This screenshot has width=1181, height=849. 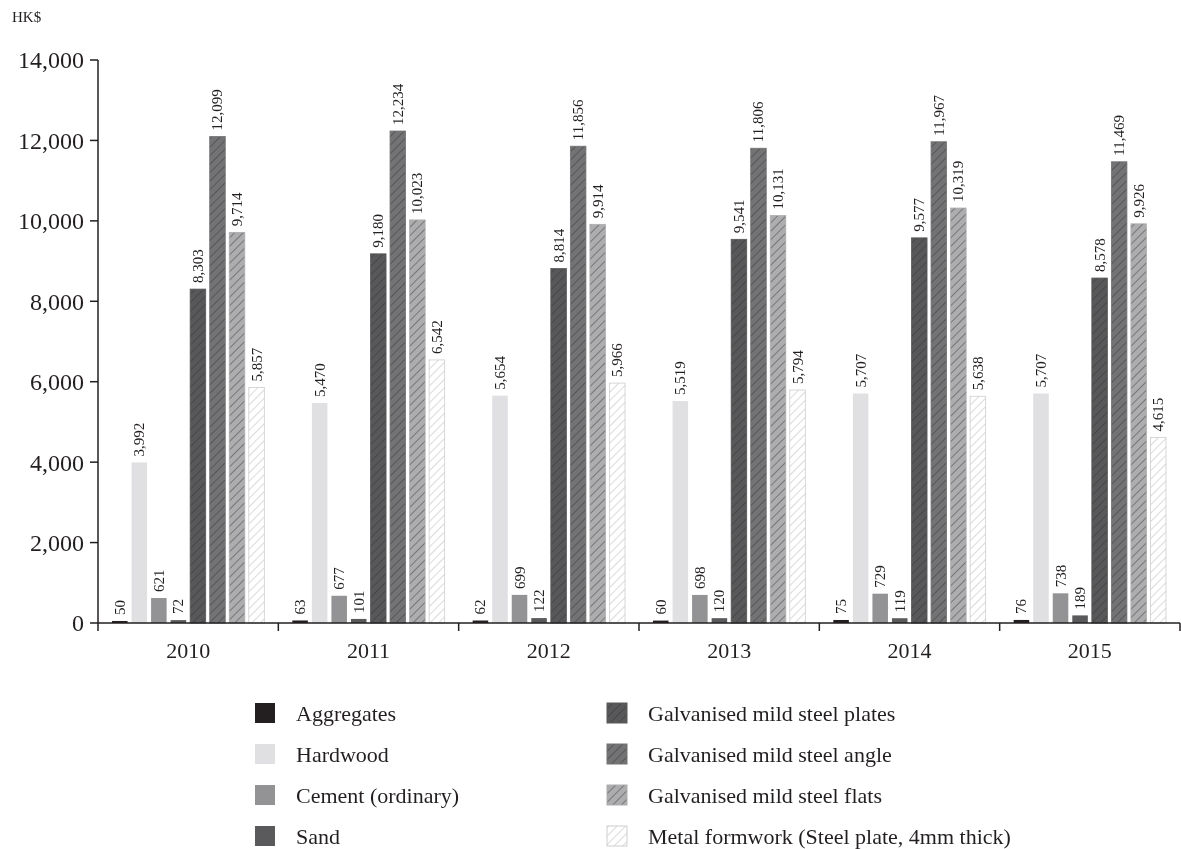 What do you see at coordinates (519, 577) in the screenshot?
I see `data-label: 699` at bounding box center [519, 577].